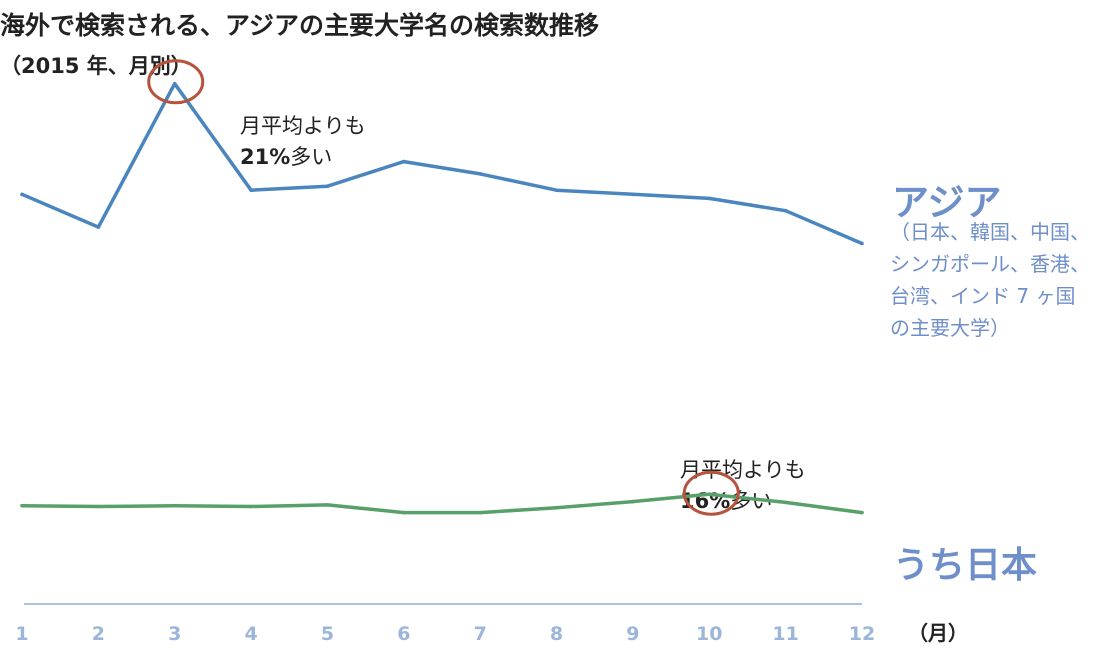 The width and height of the screenshot is (1110, 663). I want to click on x-tick-label: 1, so click(21, 634).